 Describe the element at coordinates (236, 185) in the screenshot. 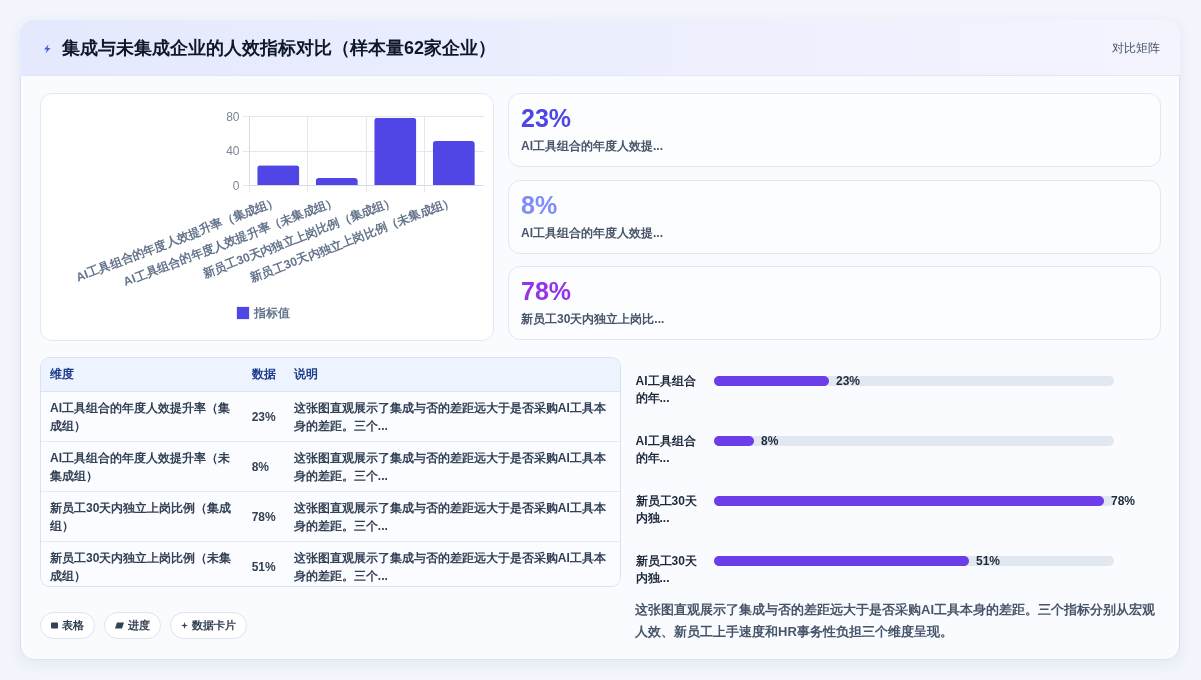

I see `y-tick-label: 0` at that location.